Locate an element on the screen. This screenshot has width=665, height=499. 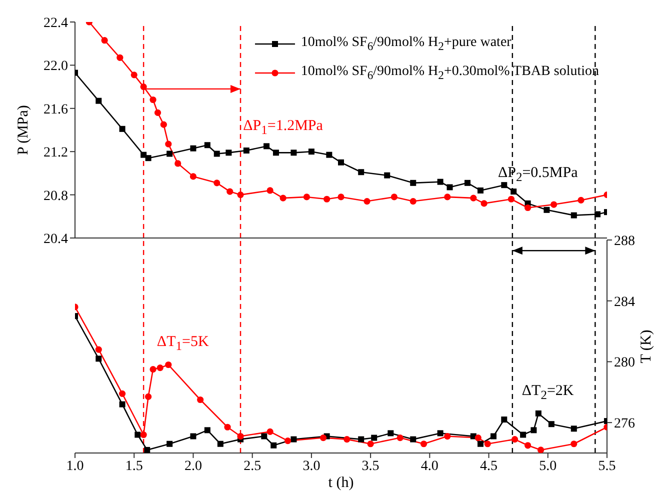
y-tick-label: 20.4 is located at coordinates (56, 239).